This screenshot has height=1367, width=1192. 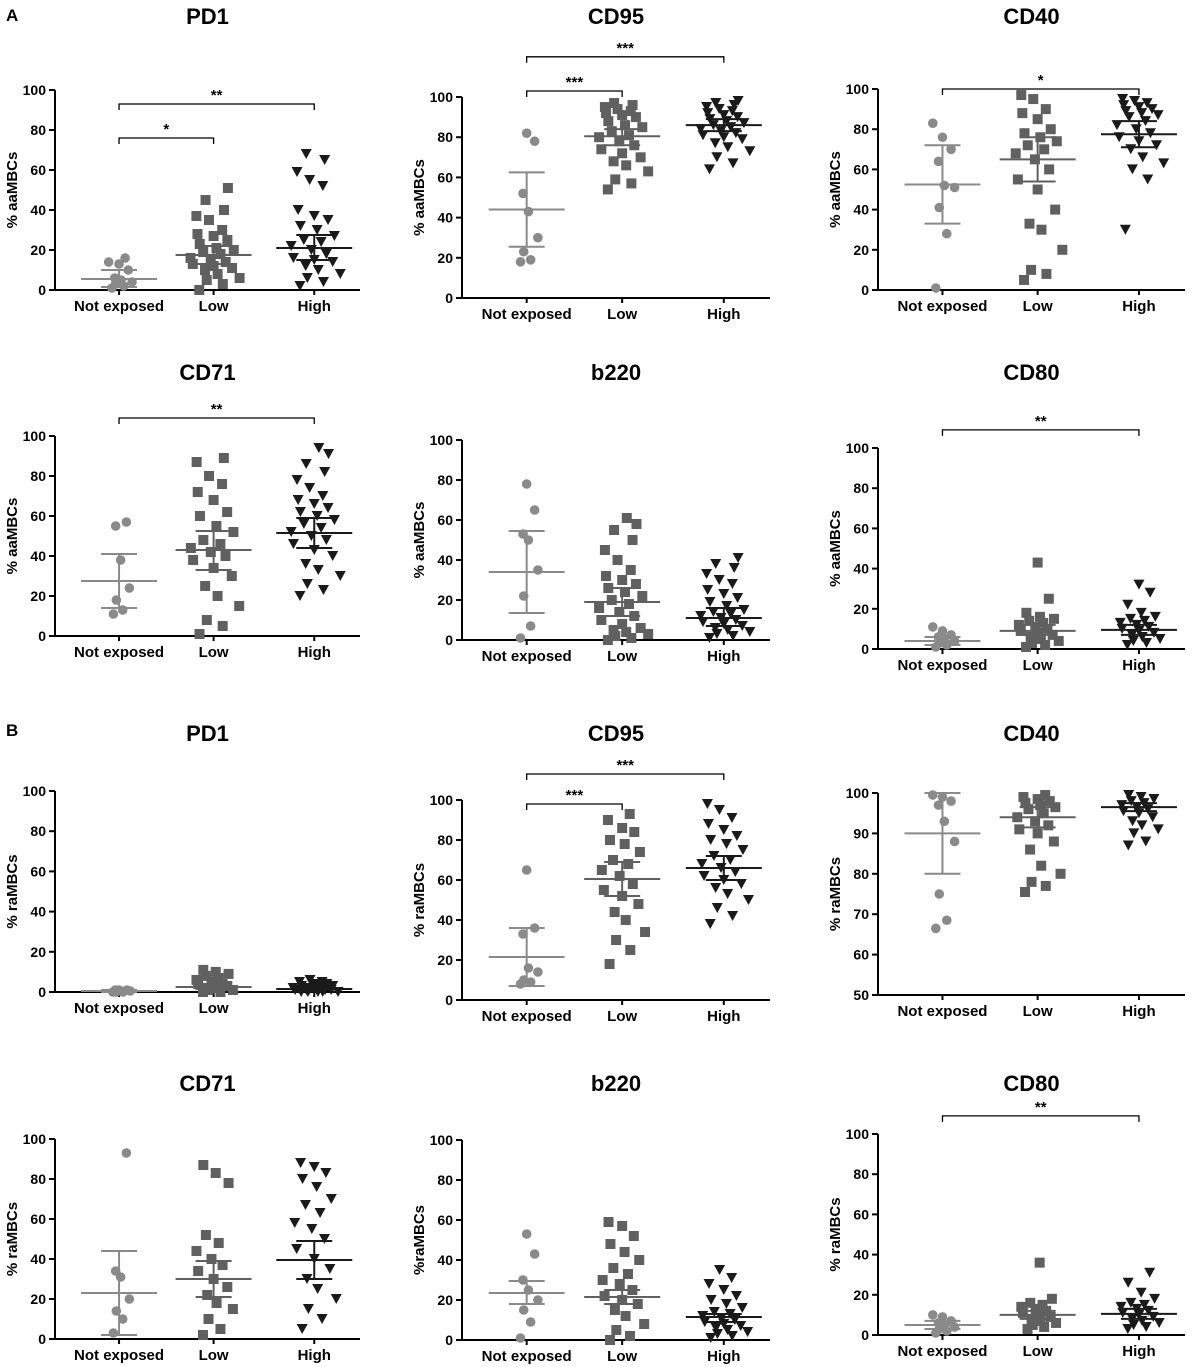 What do you see at coordinates (166, 129) in the screenshot?
I see `significance-label: *` at bounding box center [166, 129].